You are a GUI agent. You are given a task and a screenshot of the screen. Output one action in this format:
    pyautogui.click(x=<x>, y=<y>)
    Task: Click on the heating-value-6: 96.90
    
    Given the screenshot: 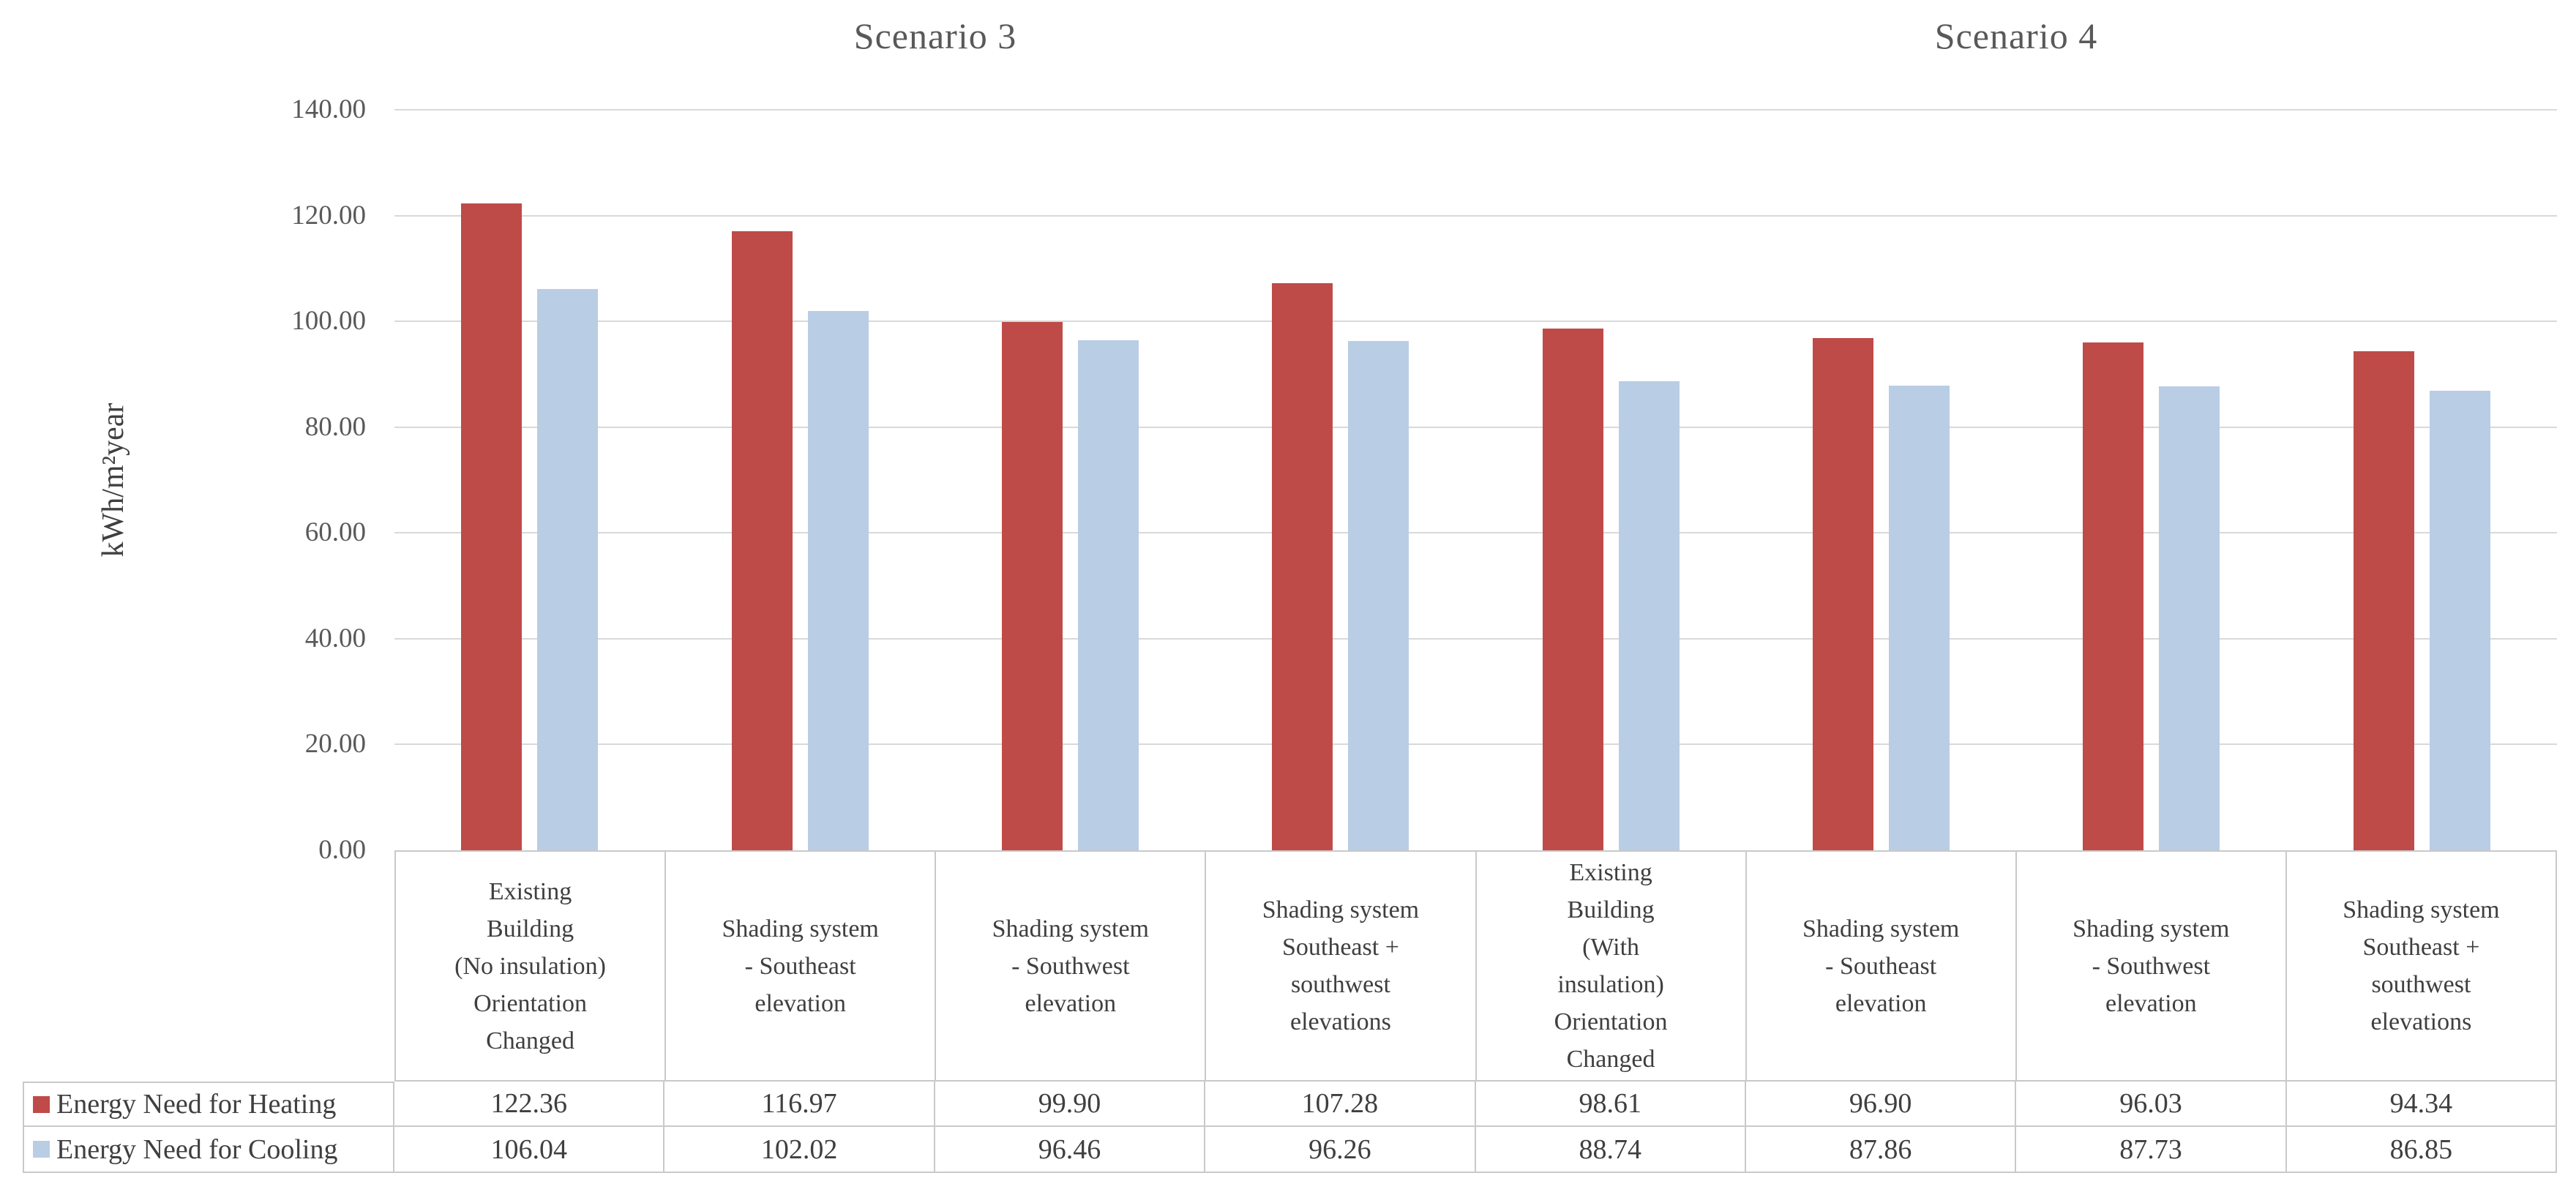 What is the action you would take?
    pyautogui.click(x=1881, y=1103)
    